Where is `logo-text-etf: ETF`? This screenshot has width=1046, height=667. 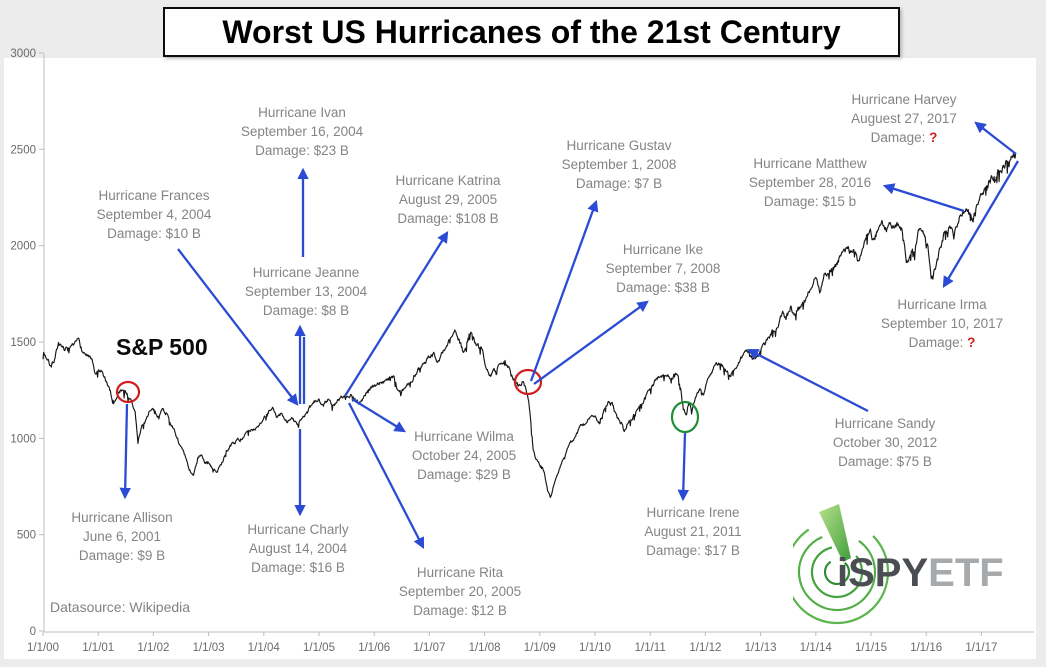
logo-text-etf: ETF is located at coordinates (966, 573).